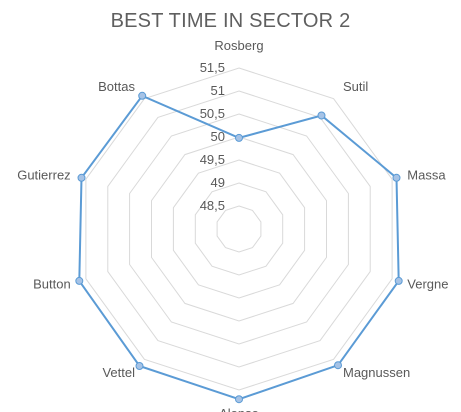  I want to click on category-label: Magnussen, so click(376, 372).